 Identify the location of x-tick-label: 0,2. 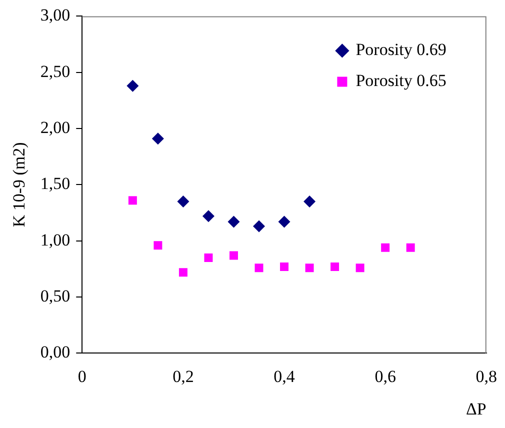
(183, 376).